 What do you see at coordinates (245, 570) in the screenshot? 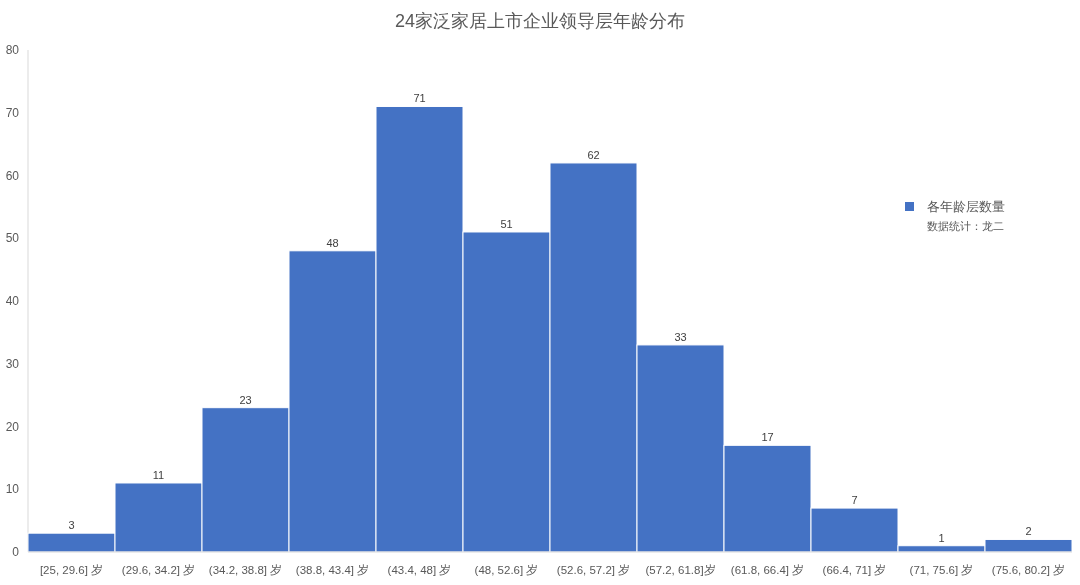
I see `x-tick-label: (34.2, 38.8] 岁` at bounding box center [245, 570].